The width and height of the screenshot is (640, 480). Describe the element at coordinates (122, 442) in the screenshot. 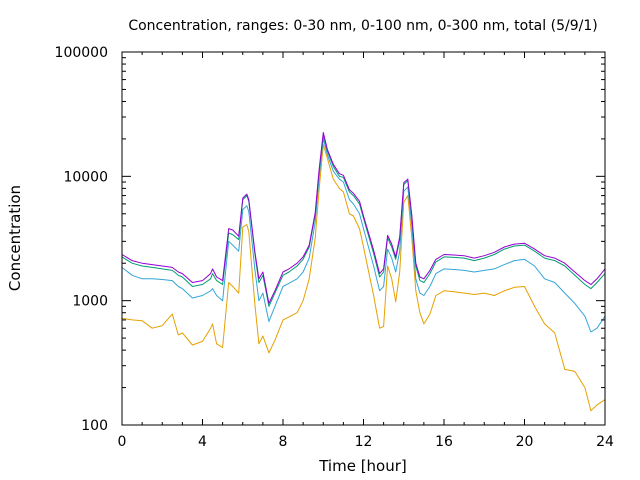

I see `x-tick-label: 0` at that location.